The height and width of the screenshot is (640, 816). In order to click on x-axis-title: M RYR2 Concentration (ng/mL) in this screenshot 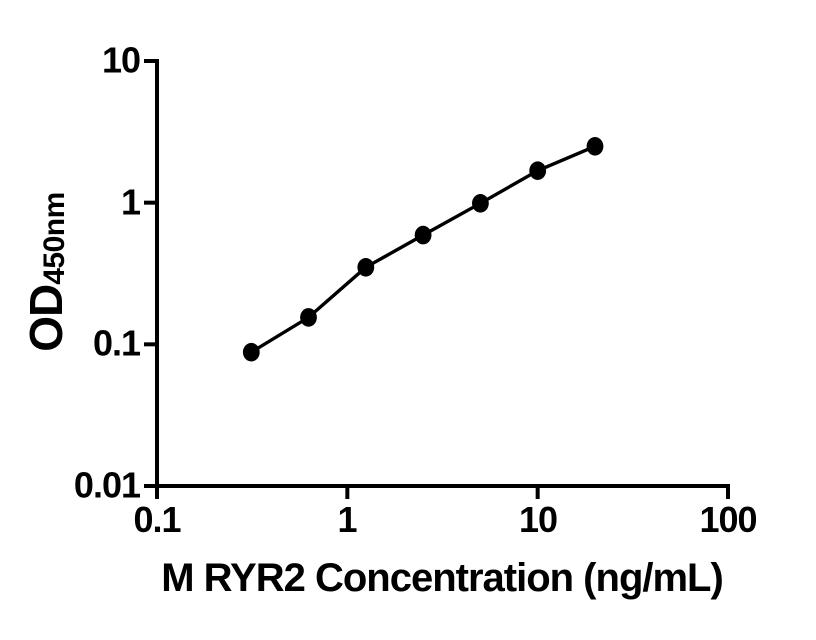, I will do `click(442, 578)`.